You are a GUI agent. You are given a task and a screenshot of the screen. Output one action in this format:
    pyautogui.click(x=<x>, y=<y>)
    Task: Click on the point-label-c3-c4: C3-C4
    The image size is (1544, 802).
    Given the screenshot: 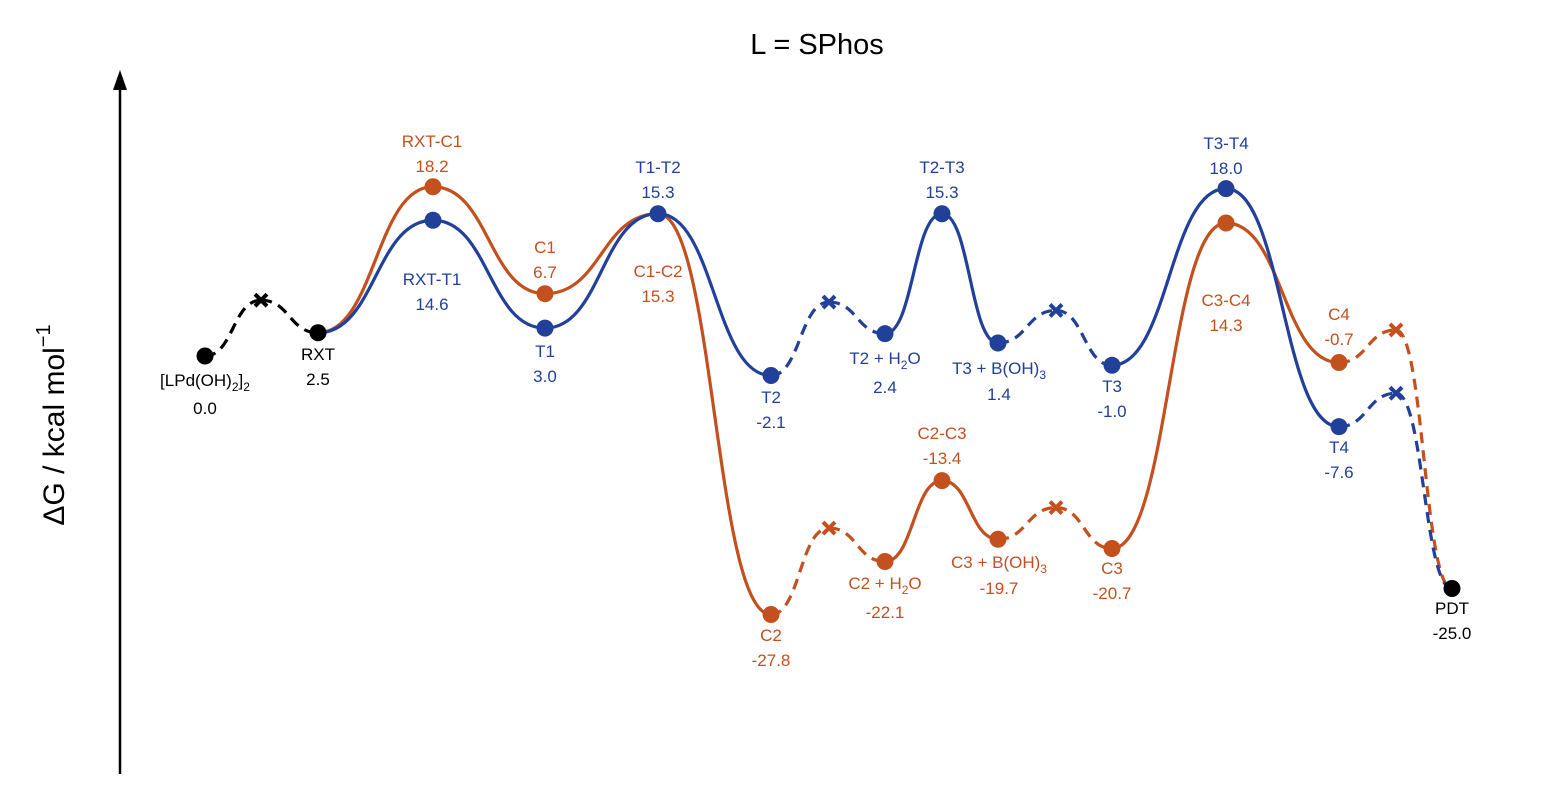 What is the action you would take?
    pyautogui.click(x=1225, y=300)
    